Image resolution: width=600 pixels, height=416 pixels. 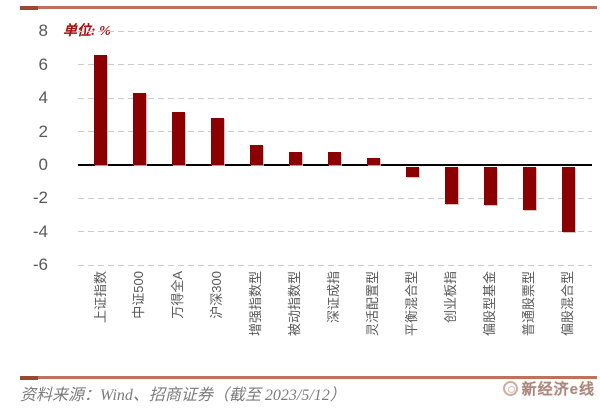 I want to click on logo: 新经济e线, so click(x=548, y=388).